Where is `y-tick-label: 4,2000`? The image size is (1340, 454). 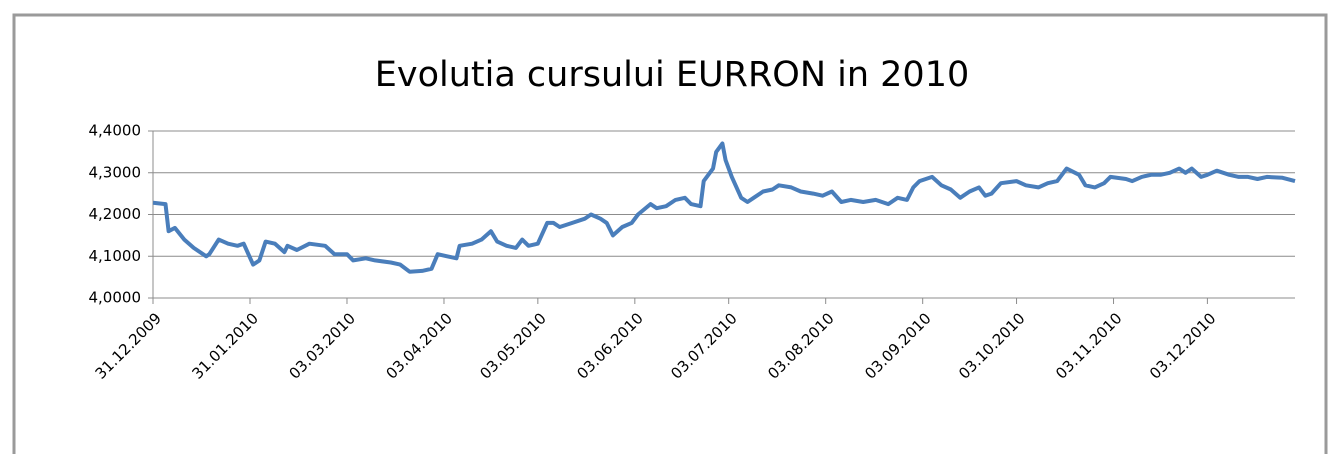
y-tick-label: 4,2000 is located at coordinates (115, 214).